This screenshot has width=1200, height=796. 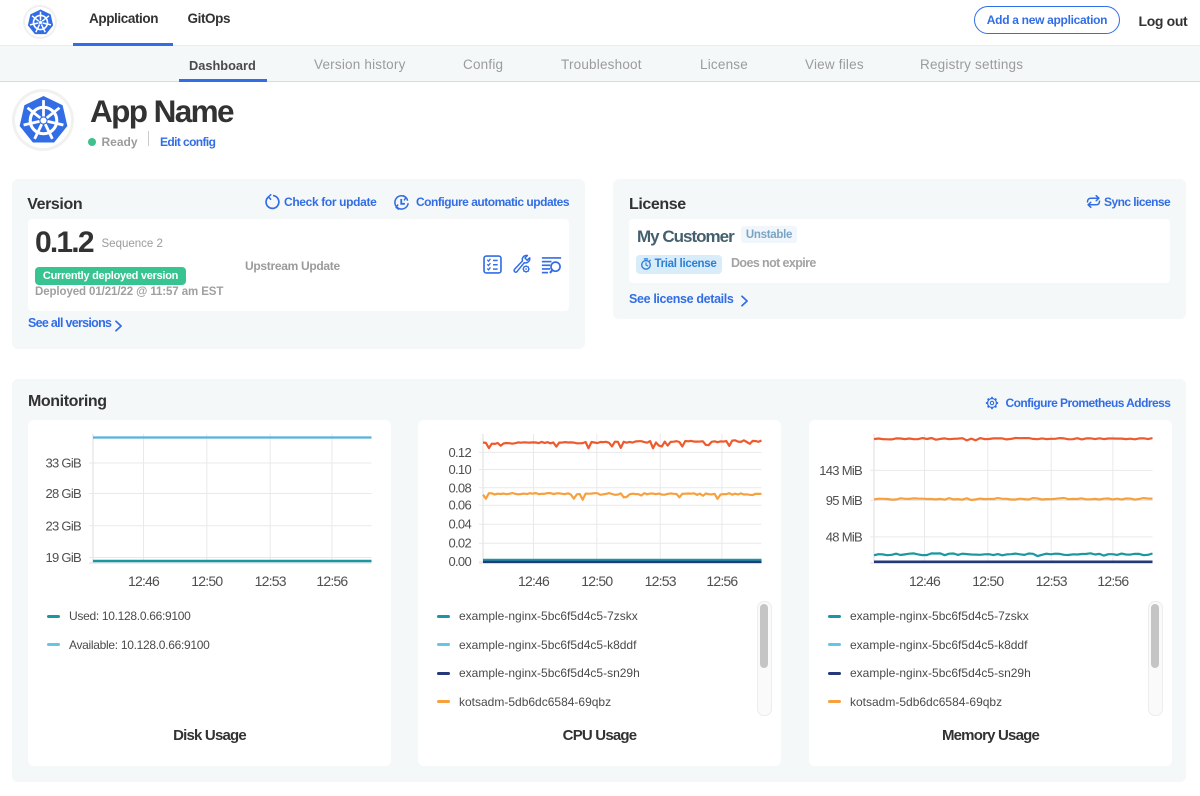 I want to click on svg-text: 143 MiB, so click(x=840, y=470).